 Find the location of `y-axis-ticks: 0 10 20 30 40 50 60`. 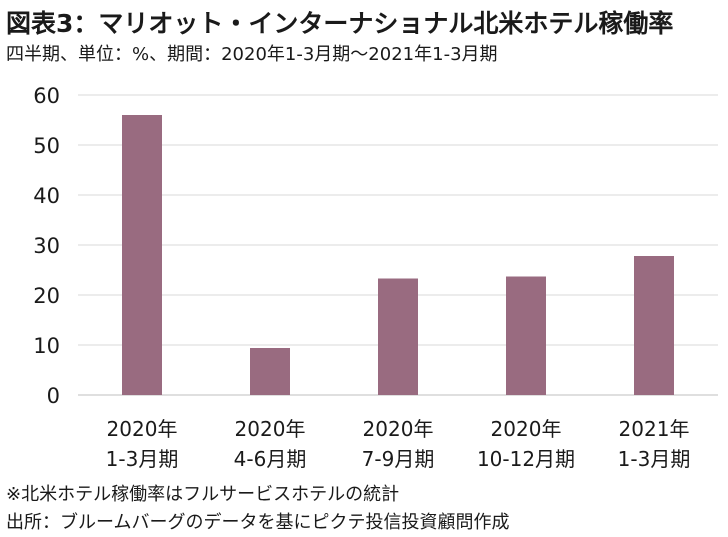

y-axis-ticks: 0 10 20 30 40 50 60 is located at coordinates (46, 246).